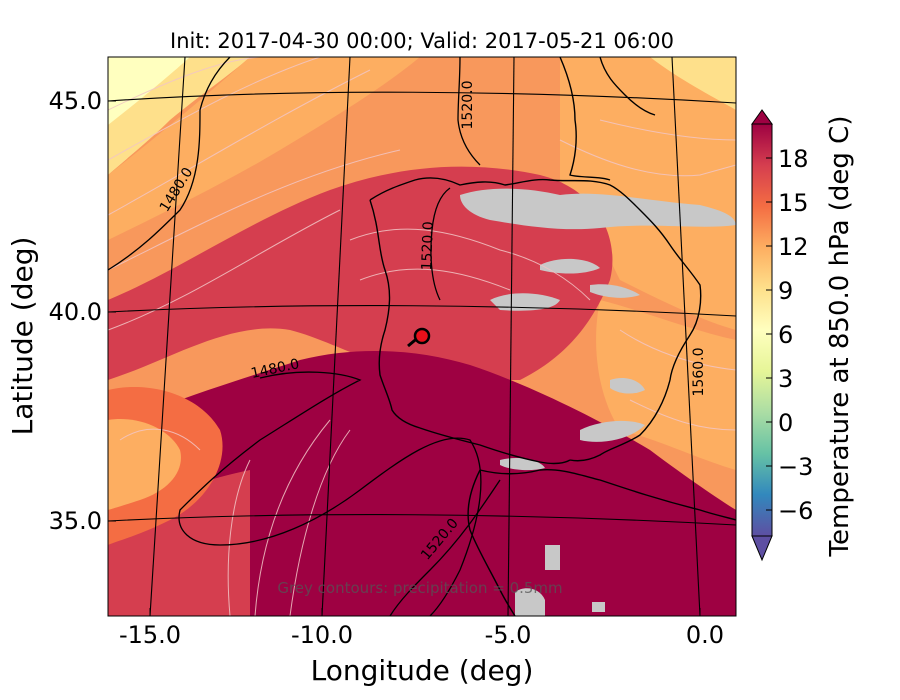  What do you see at coordinates (793, 247) in the screenshot?
I see `colorbar-tick-label: 12` at bounding box center [793, 247].